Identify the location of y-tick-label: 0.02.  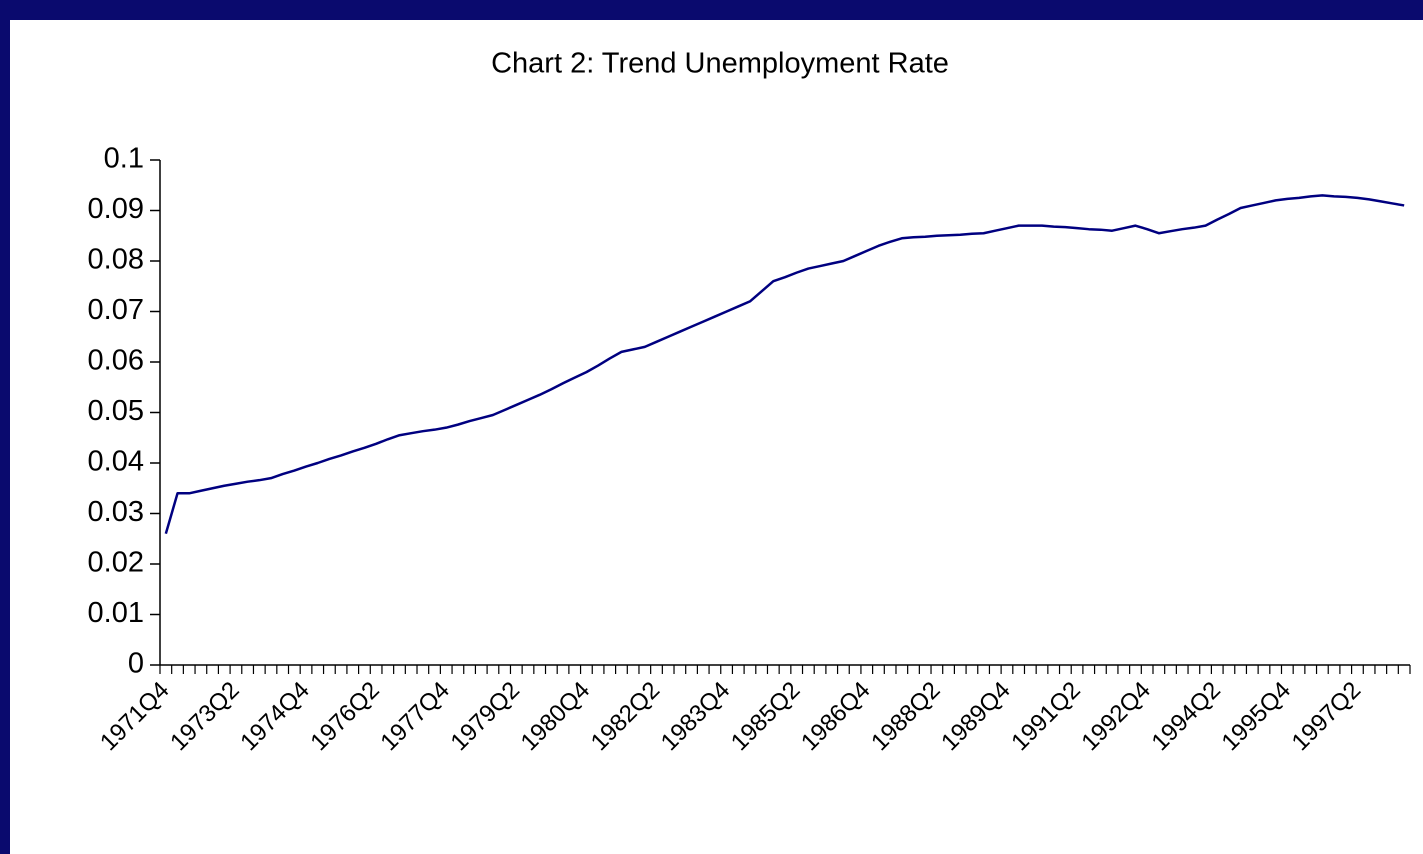
(116, 563).